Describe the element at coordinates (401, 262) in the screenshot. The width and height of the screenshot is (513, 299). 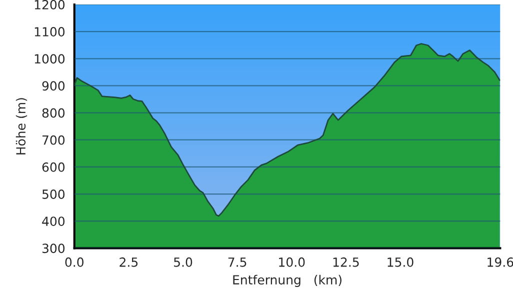
I see `x-tick-label: 15.0` at that location.